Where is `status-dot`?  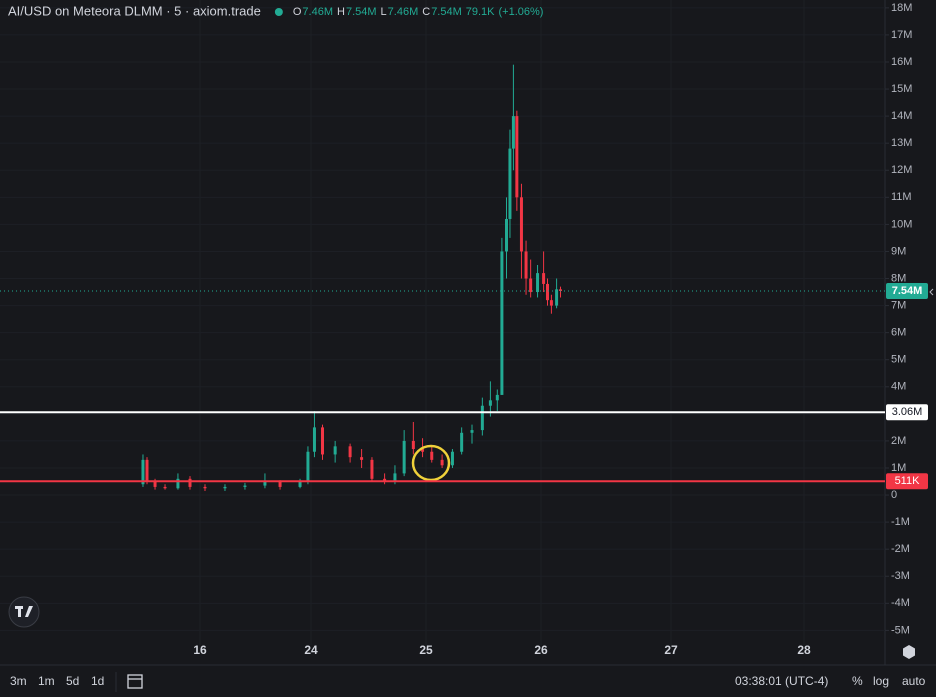 status-dot is located at coordinates (278, 12).